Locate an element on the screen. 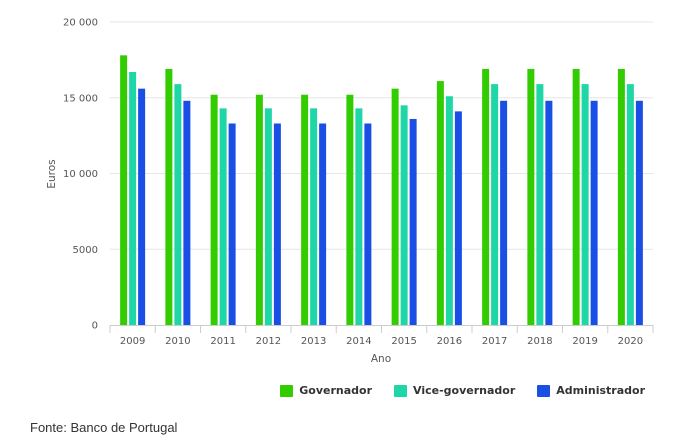 This screenshot has height=446, width=687. y-tick-label: 5000 is located at coordinates (85, 250).